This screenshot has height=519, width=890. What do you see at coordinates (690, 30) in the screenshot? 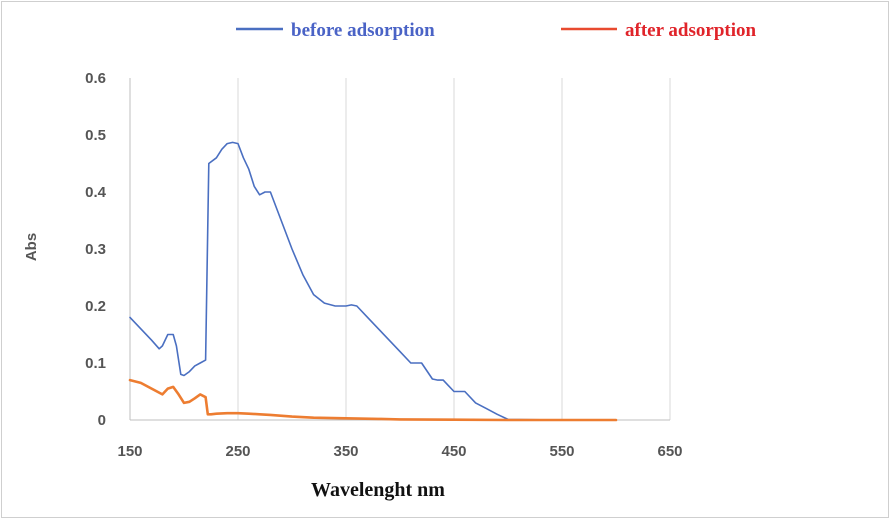
I see `legend-label-after: after adsorption` at bounding box center [690, 30].